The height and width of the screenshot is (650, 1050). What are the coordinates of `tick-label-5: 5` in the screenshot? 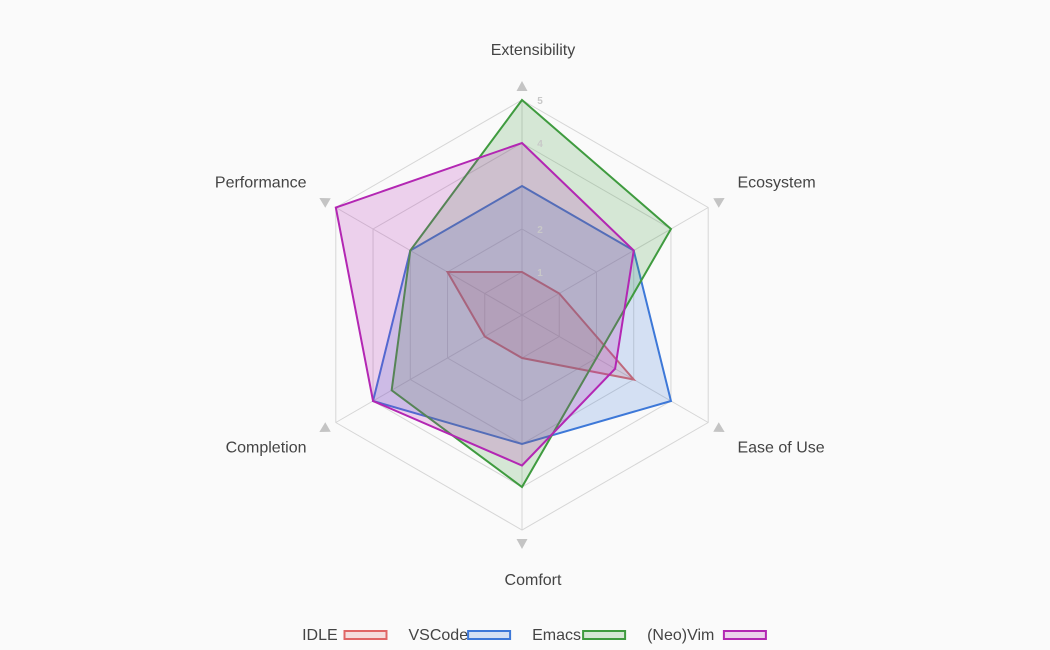 It's located at (540, 101).